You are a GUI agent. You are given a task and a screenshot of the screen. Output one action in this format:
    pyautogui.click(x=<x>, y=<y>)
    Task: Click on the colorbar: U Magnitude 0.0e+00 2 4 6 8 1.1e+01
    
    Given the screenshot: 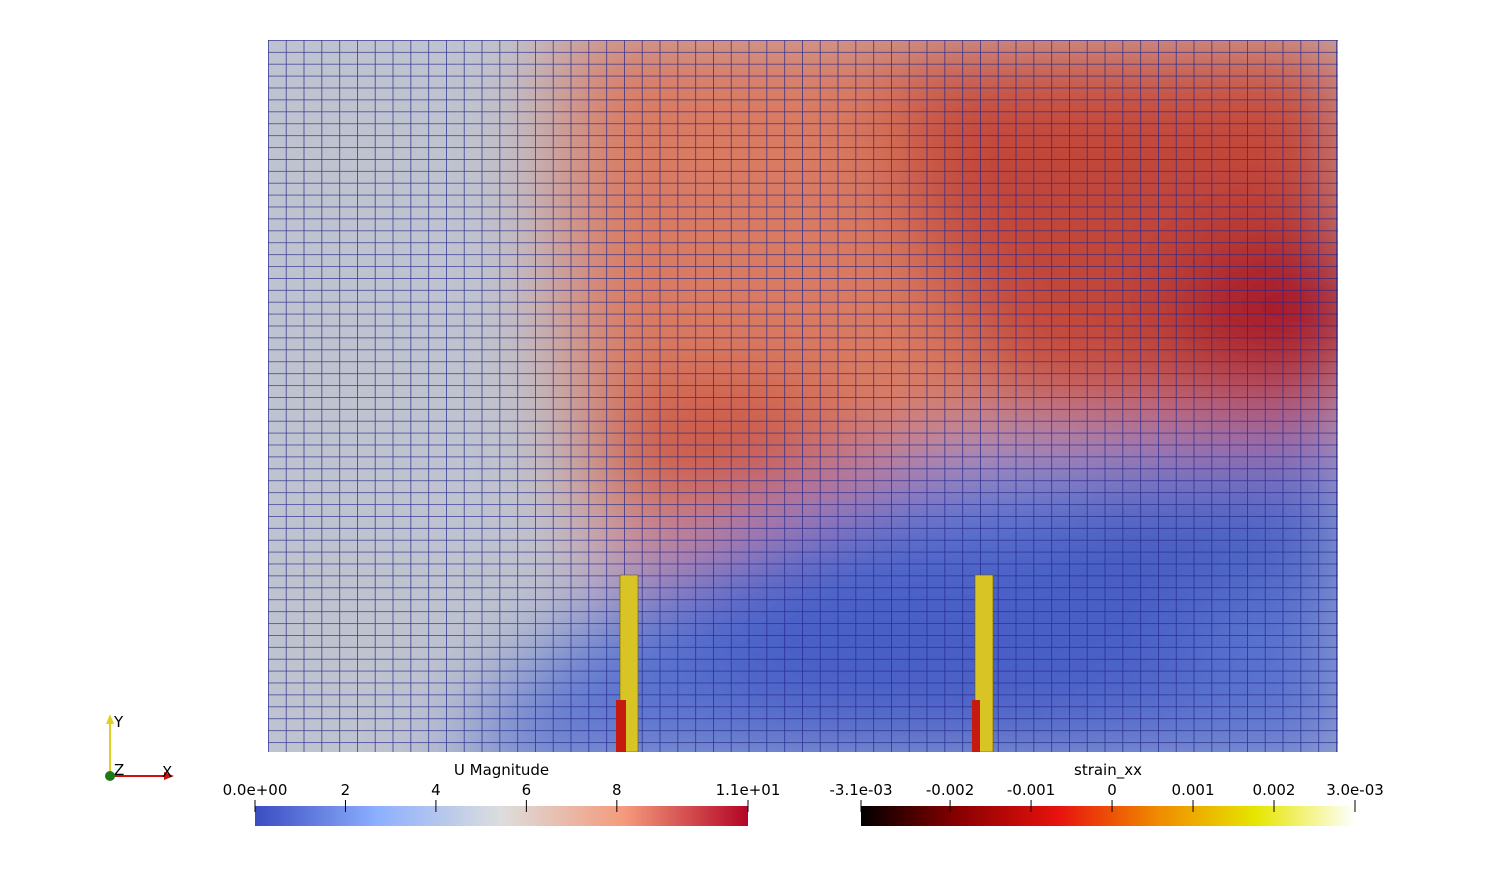 What is the action you would take?
    pyautogui.click(x=502, y=793)
    